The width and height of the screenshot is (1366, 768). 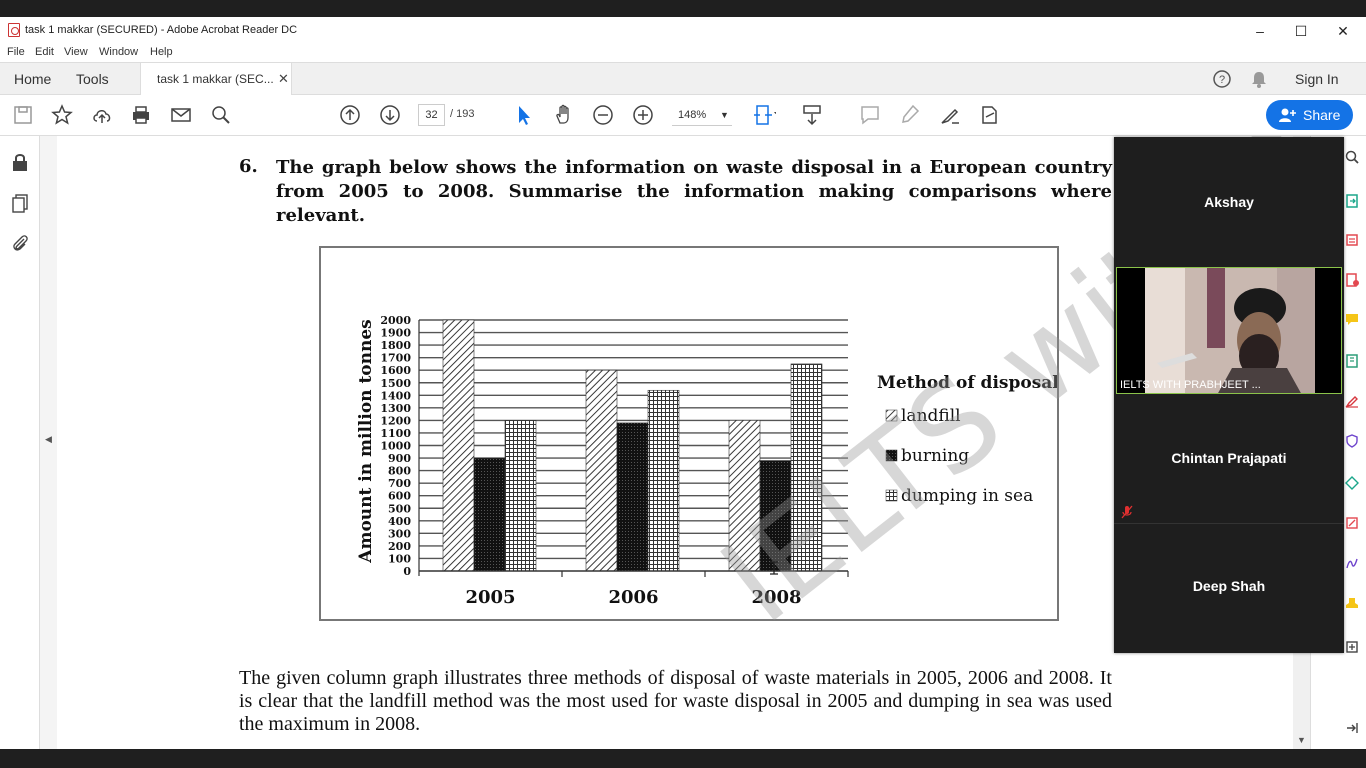 What do you see at coordinates (489, 514) in the screenshot?
I see `bar-burning-2005` at bounding box center [489, 514].